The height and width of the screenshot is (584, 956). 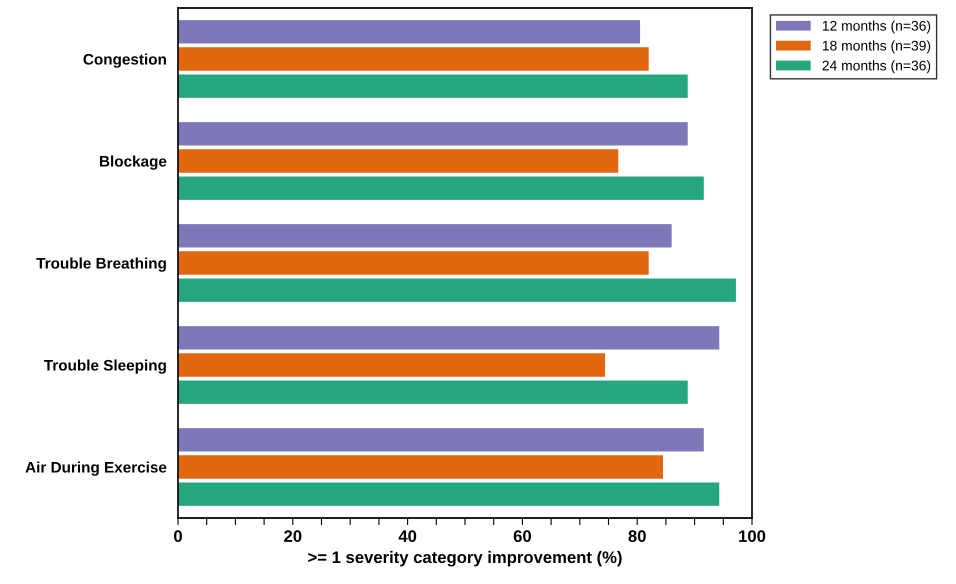 What do you see at coordinates (876, 47) in the screenshot?
I see `legend-label: 18 months (n=39)` at bounding box center [876, 47].